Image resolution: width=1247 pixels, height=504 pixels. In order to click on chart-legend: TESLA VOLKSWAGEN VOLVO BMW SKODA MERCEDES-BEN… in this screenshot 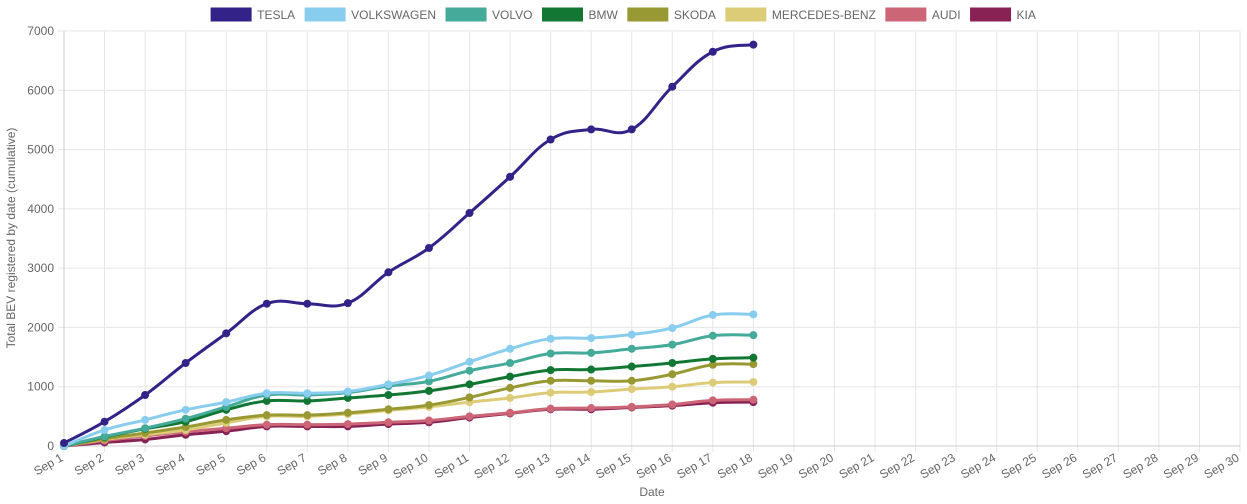, I will do `click(623, 14)`.